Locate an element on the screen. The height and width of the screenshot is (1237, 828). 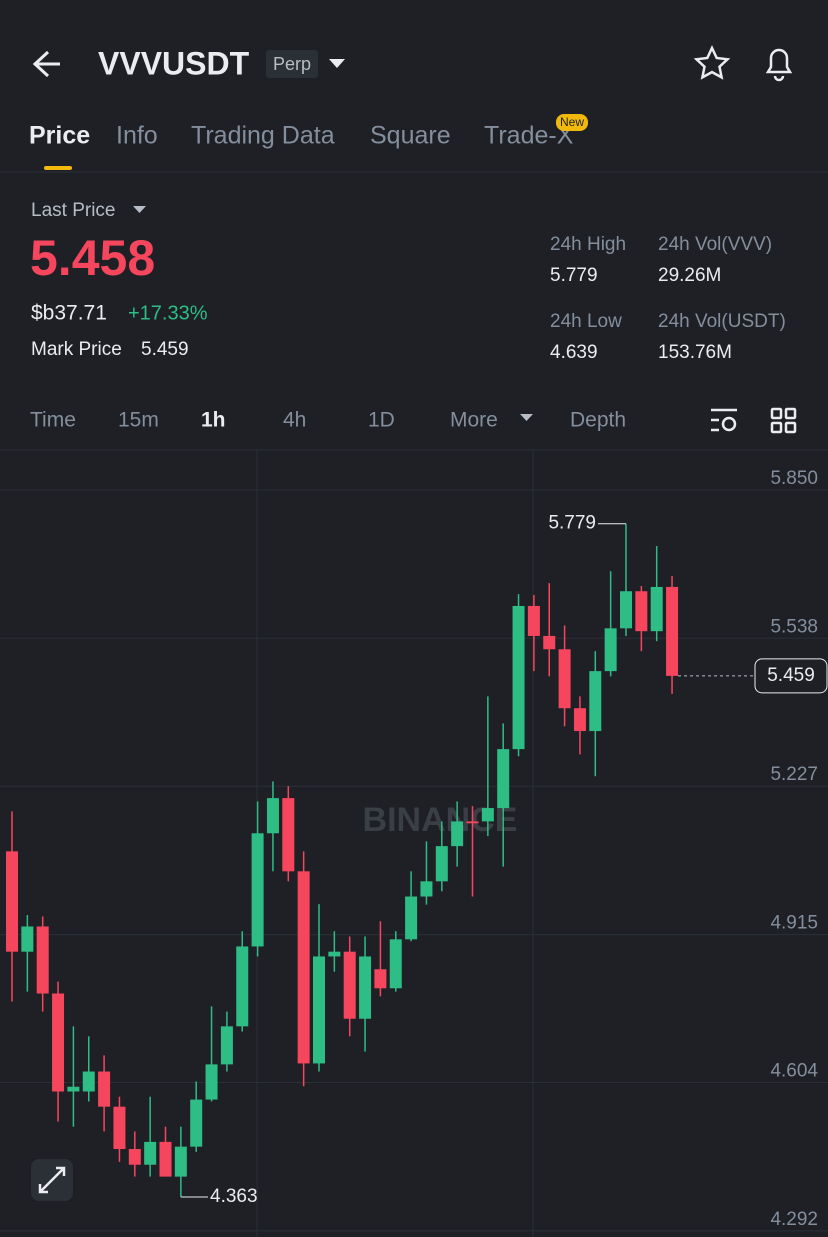
max-price-label: 5.779 is located at coordinates (572, 523).